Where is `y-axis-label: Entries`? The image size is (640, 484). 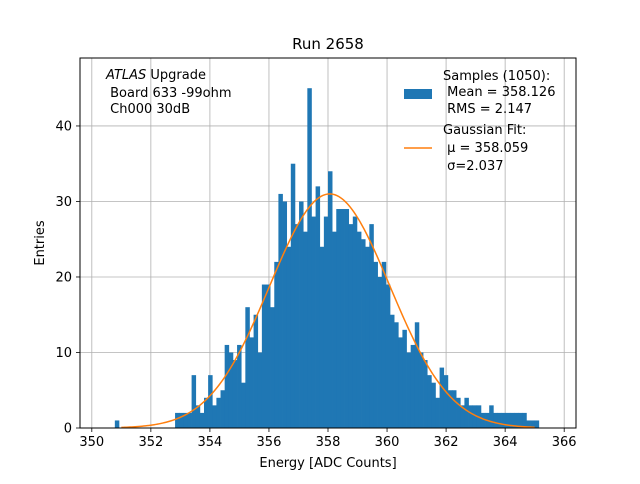
y-axis-label: Entries is located at coordinates (40, 243).